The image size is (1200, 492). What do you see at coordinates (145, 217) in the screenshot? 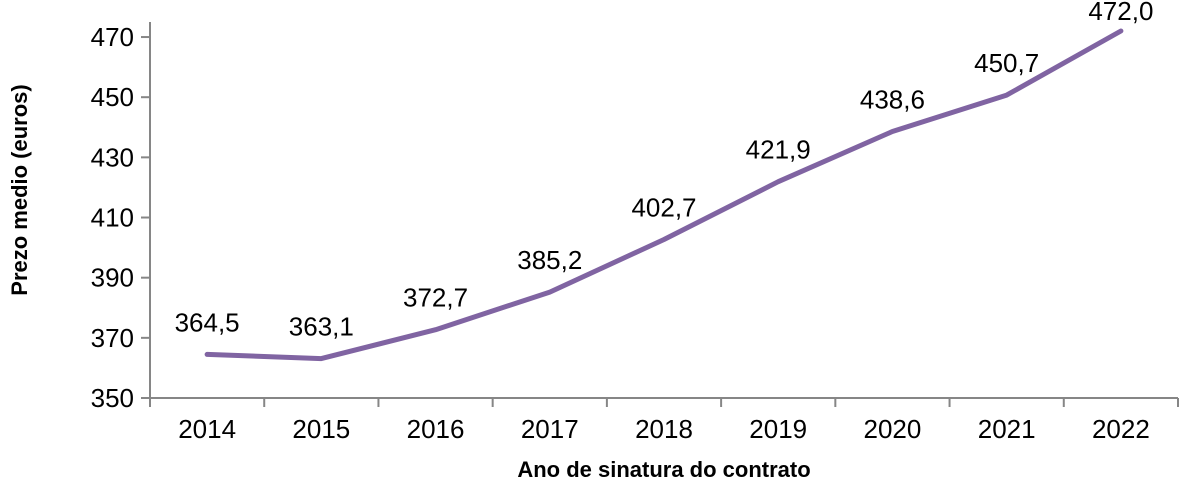
I see `y-axis-ticks` at bounding box center [145, 217].